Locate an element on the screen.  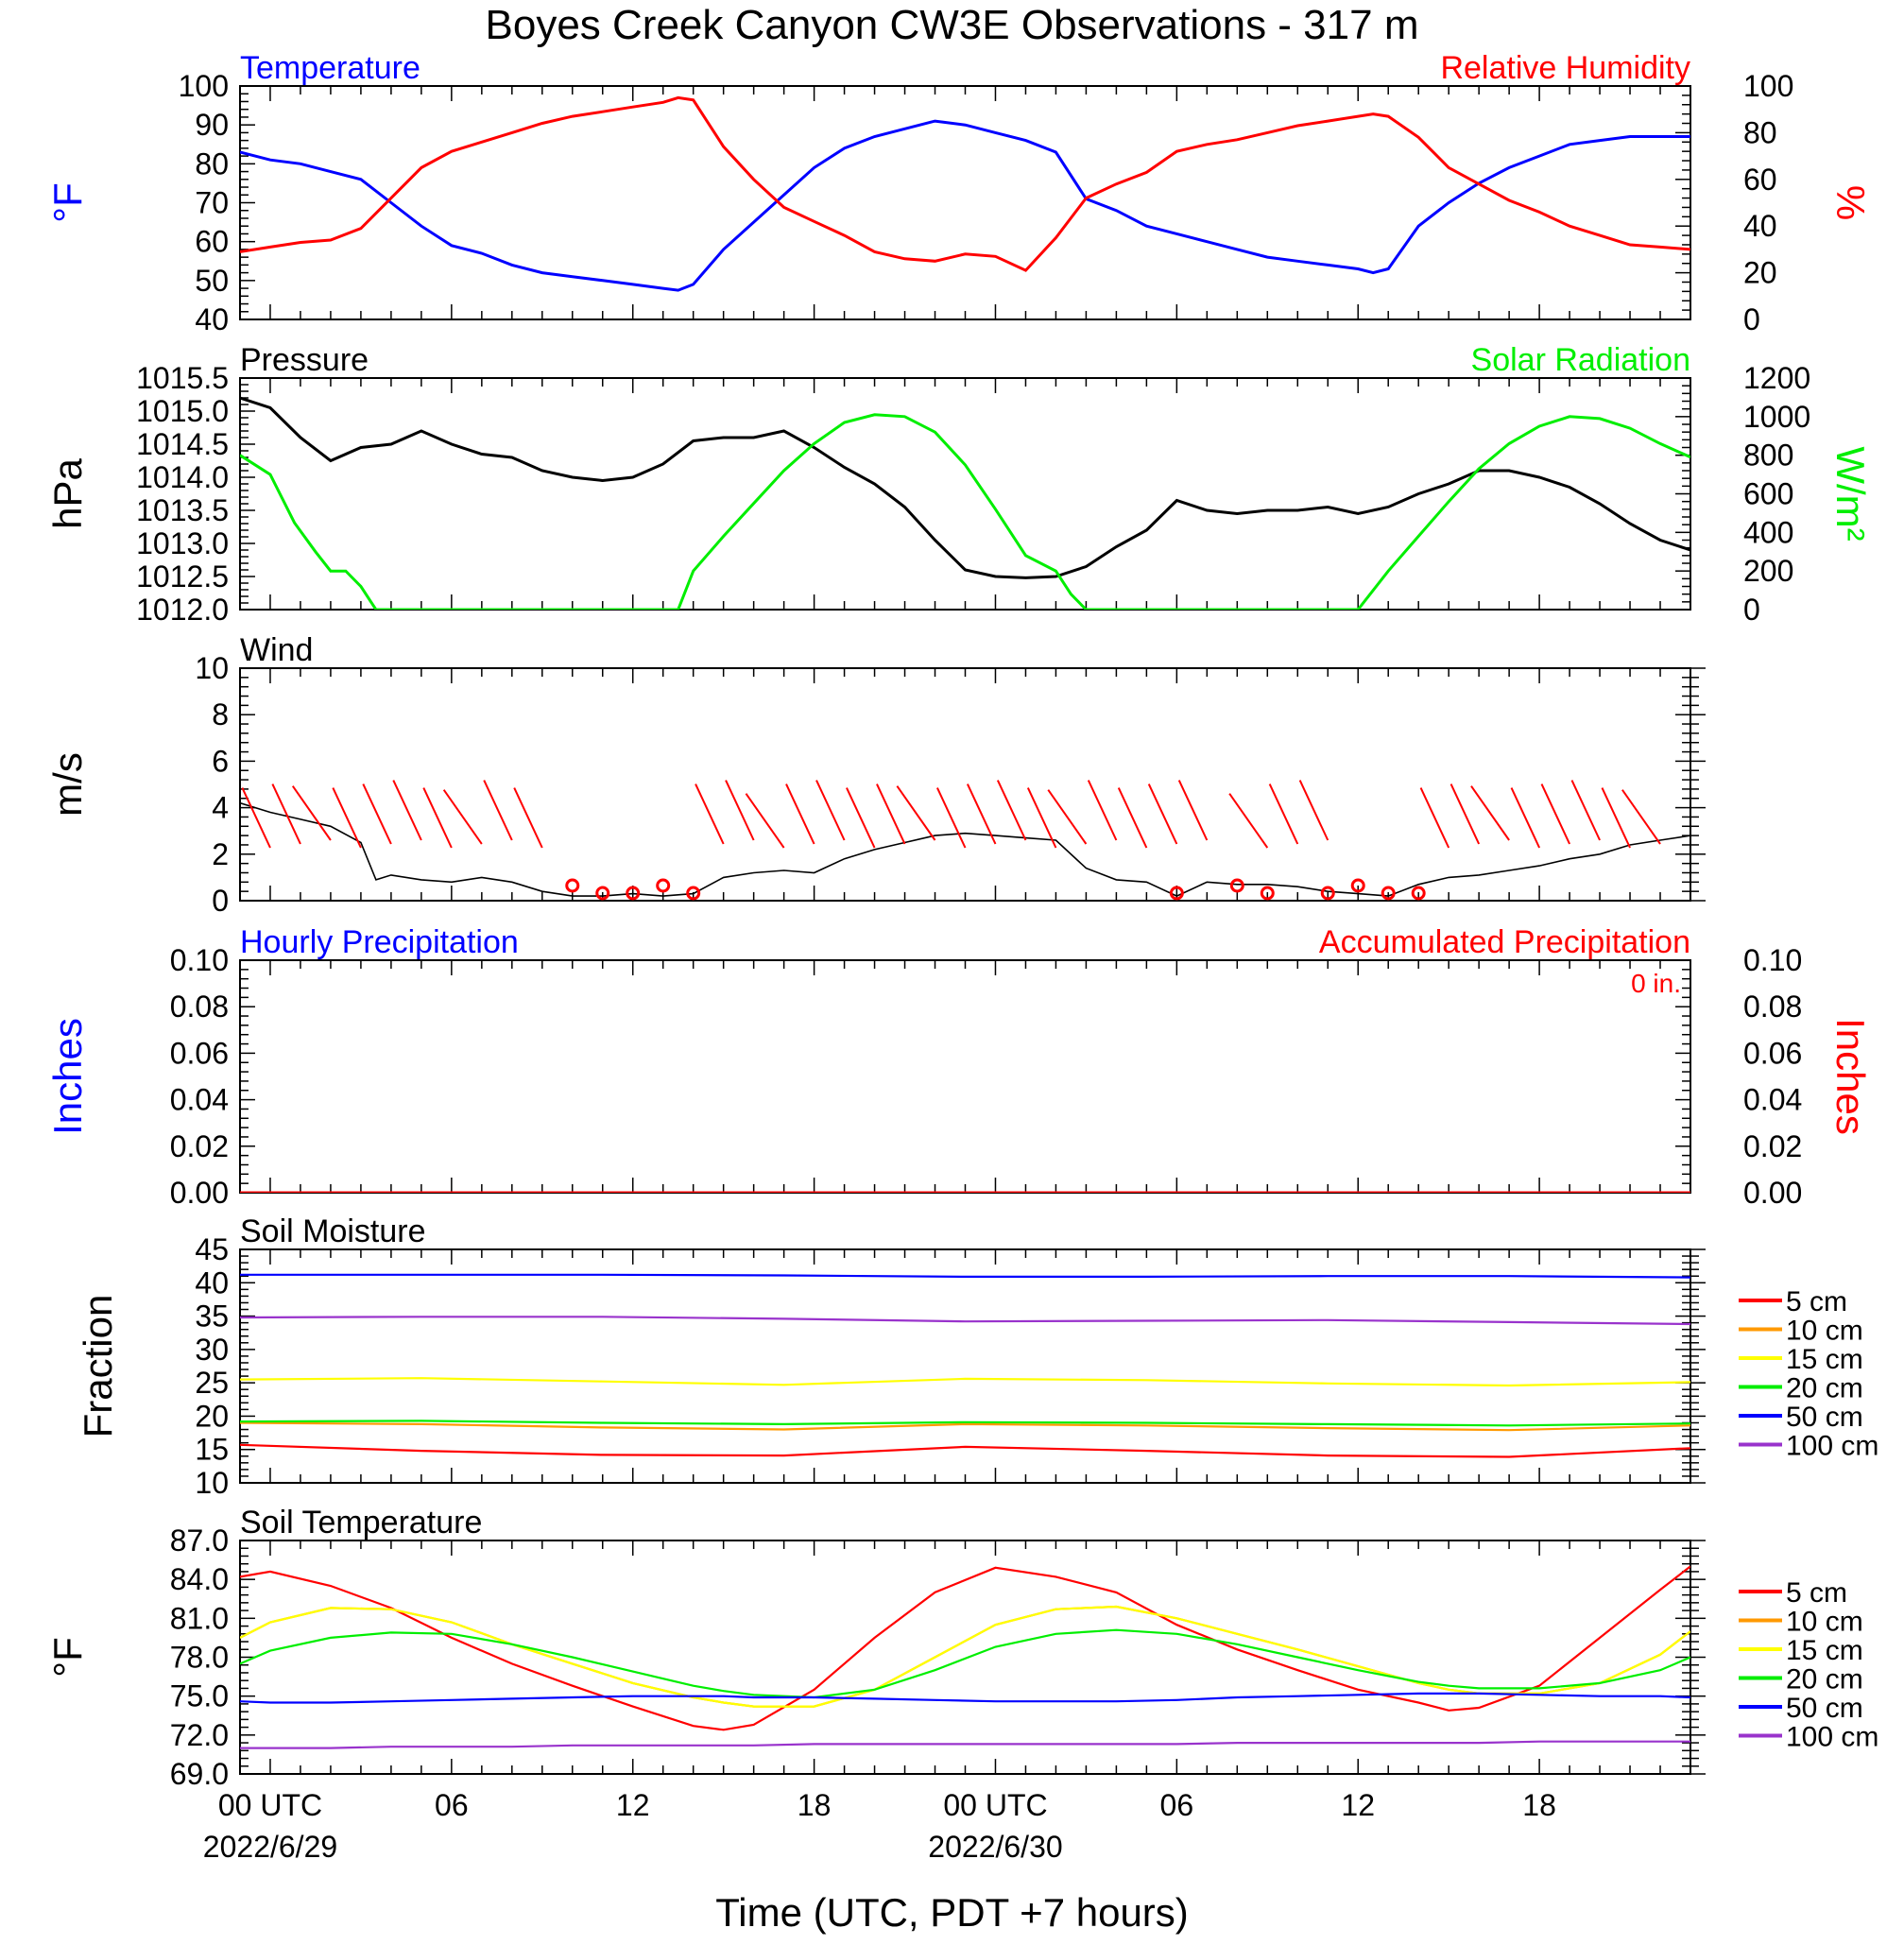
y-tick-label-left: 80 is located at coordinates (212, 163).